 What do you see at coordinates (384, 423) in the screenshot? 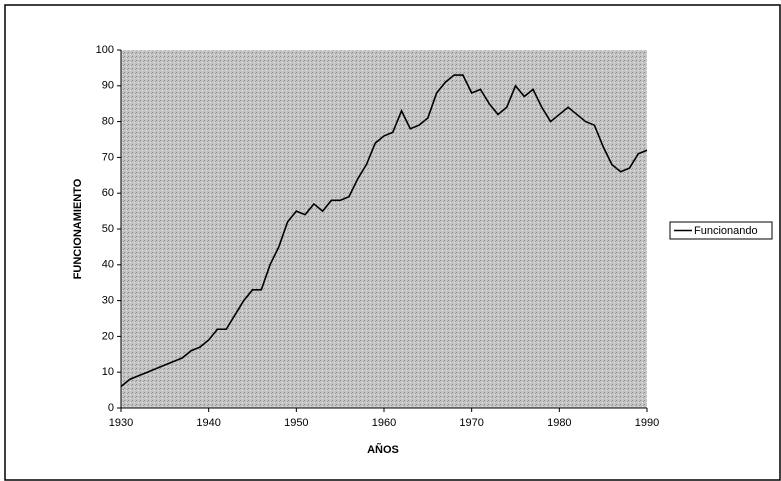
I see `x-tick-label: 1960` at bounding box center [384, 423].